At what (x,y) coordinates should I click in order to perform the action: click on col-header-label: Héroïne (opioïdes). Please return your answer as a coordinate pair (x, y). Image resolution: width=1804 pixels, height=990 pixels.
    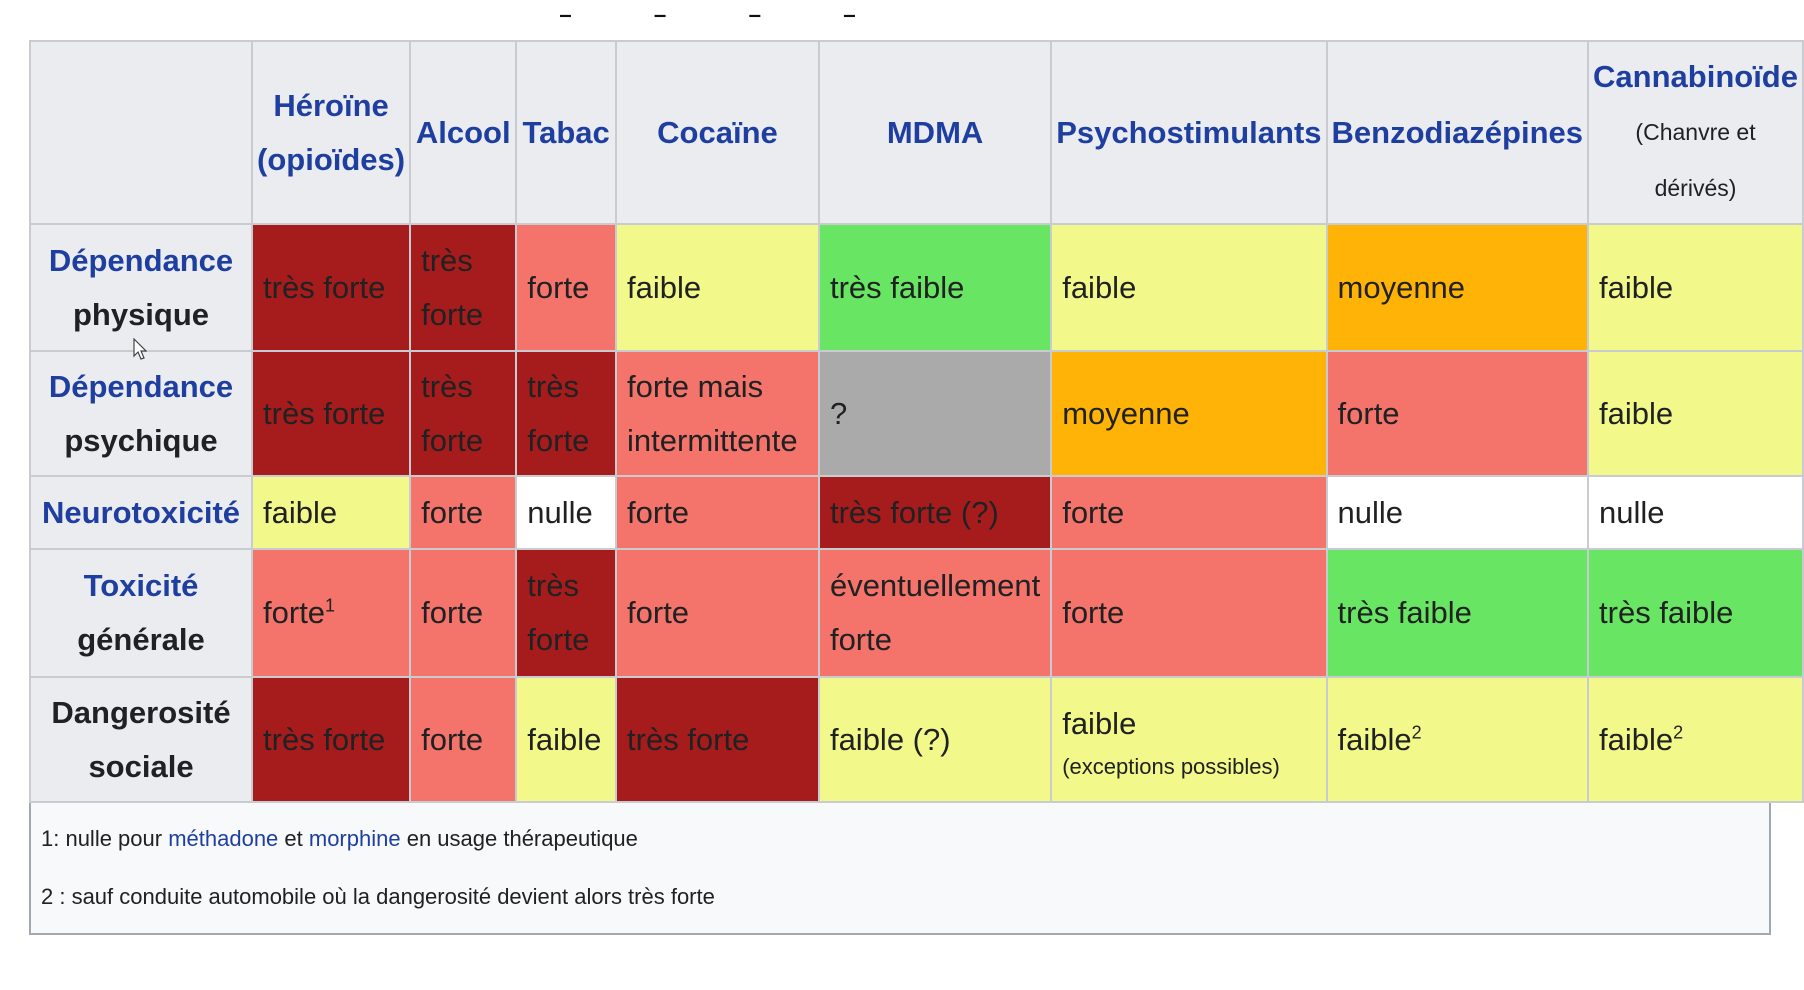
    Looking at the image, I should click on (331, 132).